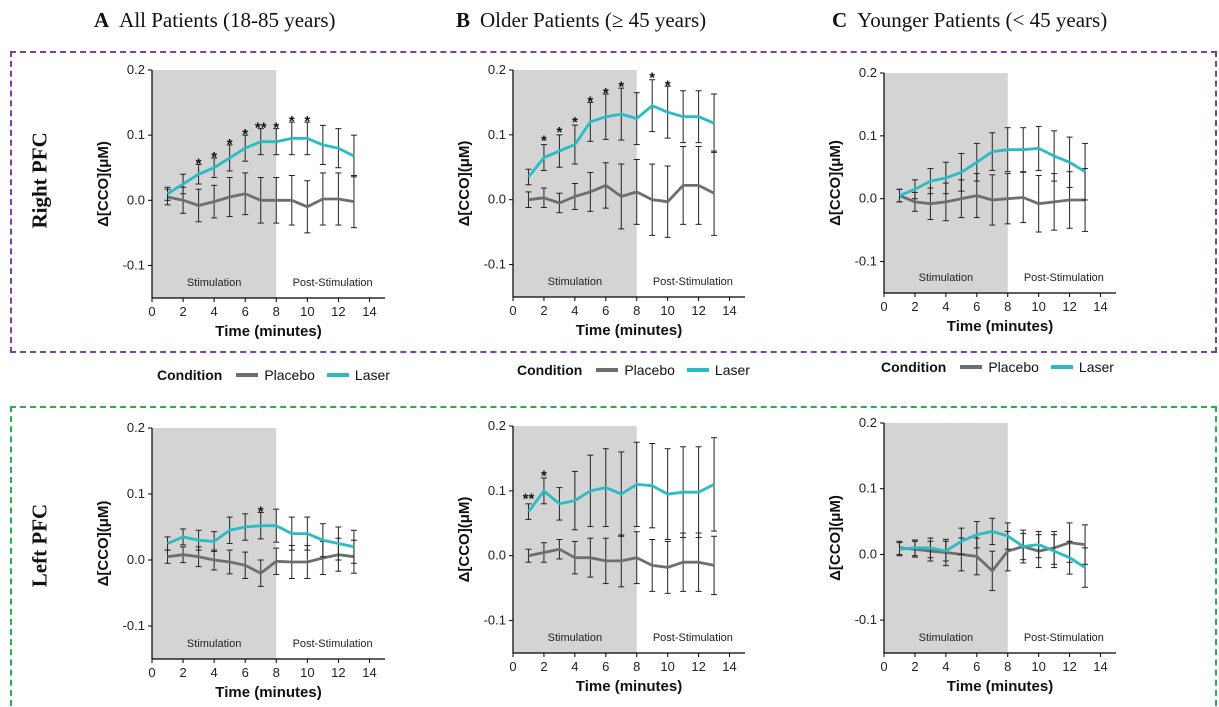 This screenshot has height=707, width=1219. I want to click on column-title-b: B Older Patients (≥ 45 years), so click(581, 20).